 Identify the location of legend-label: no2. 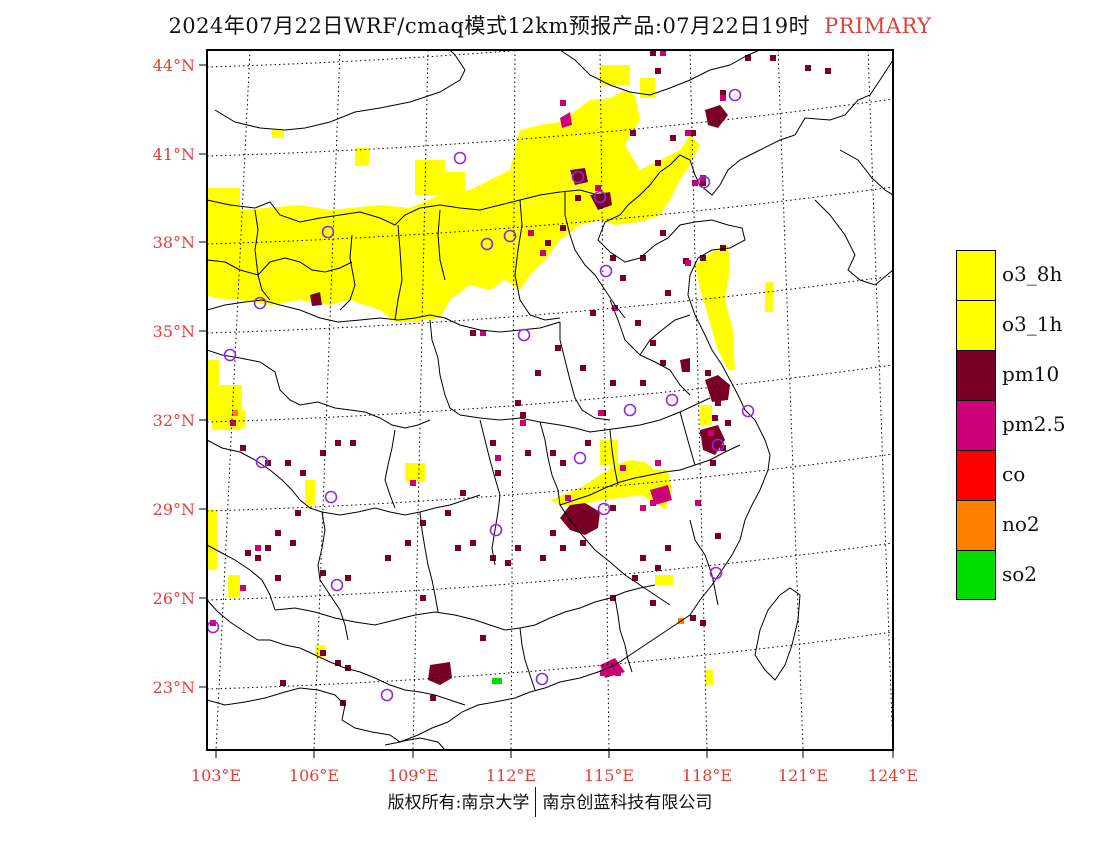
(1021, 524).